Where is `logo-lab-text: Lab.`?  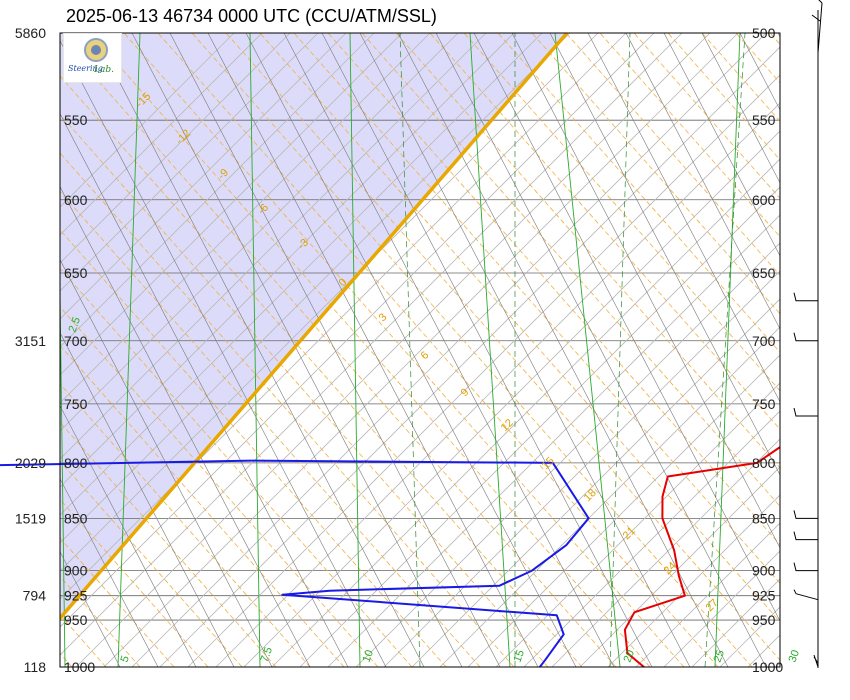 logo-lab-text: Lab. is located at coordinates (104, 70).